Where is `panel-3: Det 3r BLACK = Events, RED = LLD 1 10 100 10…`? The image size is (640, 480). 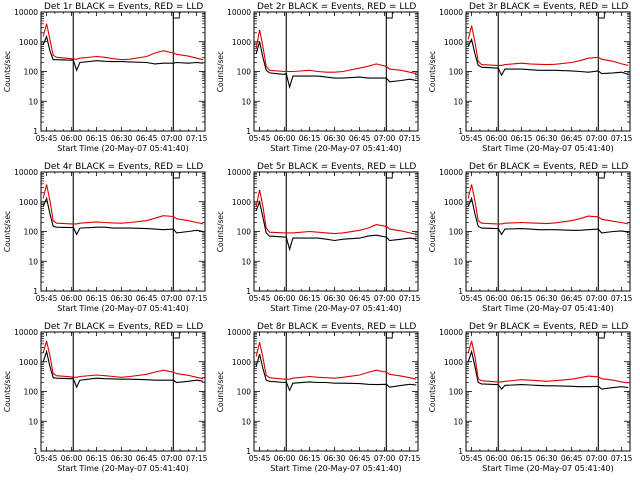
panel-3: Det 3r BLACK = Events, RED = LLD 1 10 100 10… is located at coordinates (530, 77).